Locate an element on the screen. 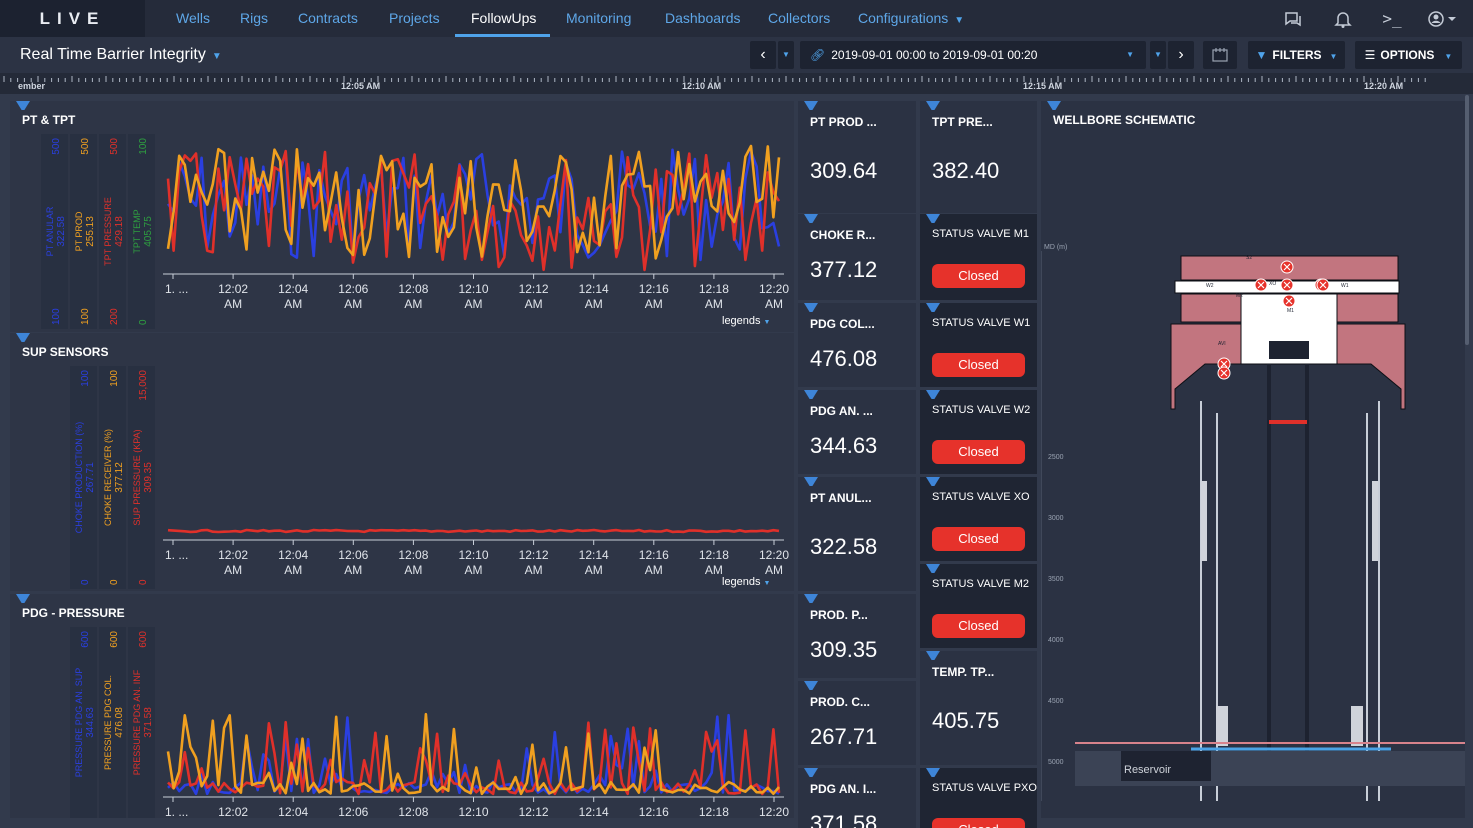 This screenshot has height=828, width=1473. terminal-icon: >_ is located at coordinates (1392, 18).